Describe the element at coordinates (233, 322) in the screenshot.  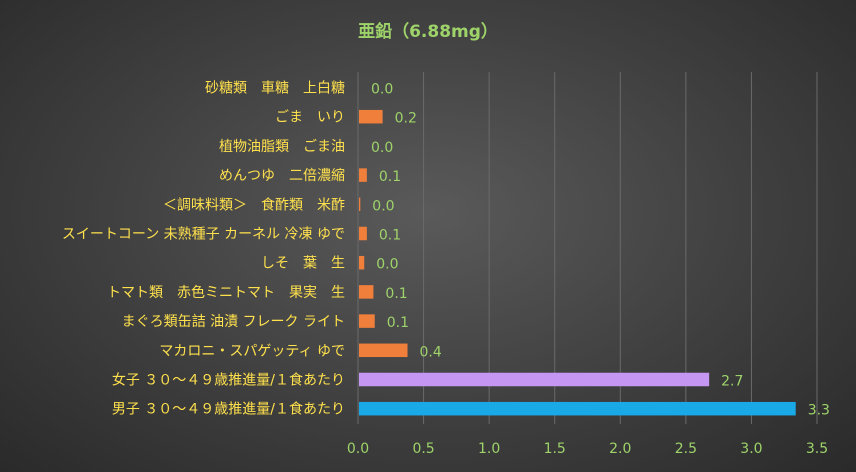
I see `category-label: まぐろ類缶詰 油漬 フレーク ライト` at that location.